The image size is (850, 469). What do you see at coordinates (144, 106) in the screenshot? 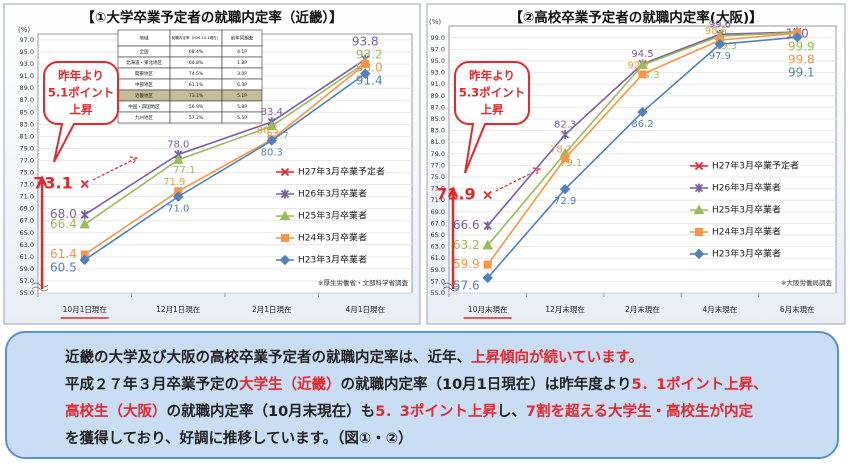
I see `table-cell-text: 中国・四国地区` at bounding box center [144, 106].